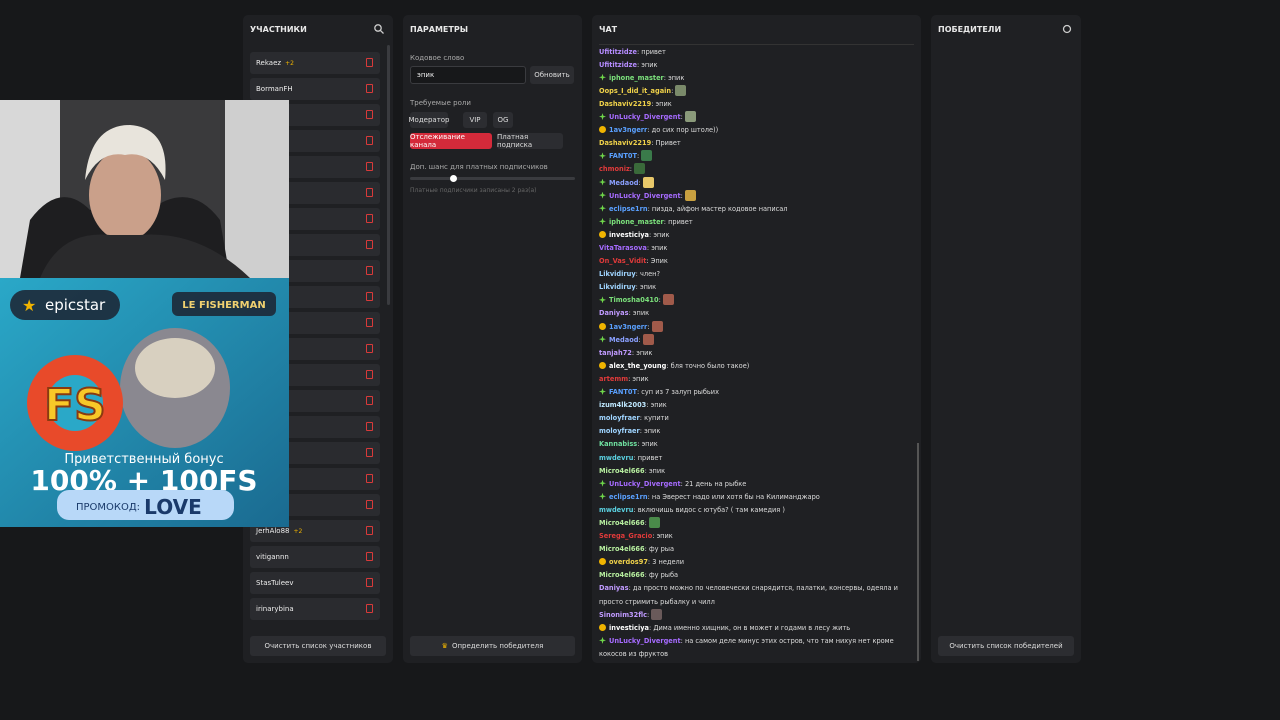 The image size is (1280, 720). What do you see at coordinates (711, 509) in the screenshot?
I see `message-text: включишь видос с ютуба? ( там камедия )` at bounding box center [711, 509].